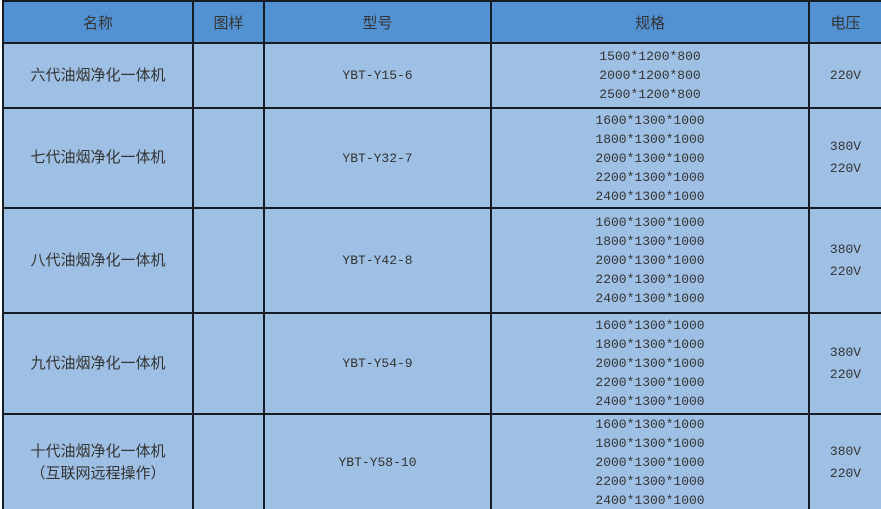 This screenshot has width=881, height=509. Describe the element at coordinates (98, 22) in the screenshot. I see `header-name: 名称` at that location.